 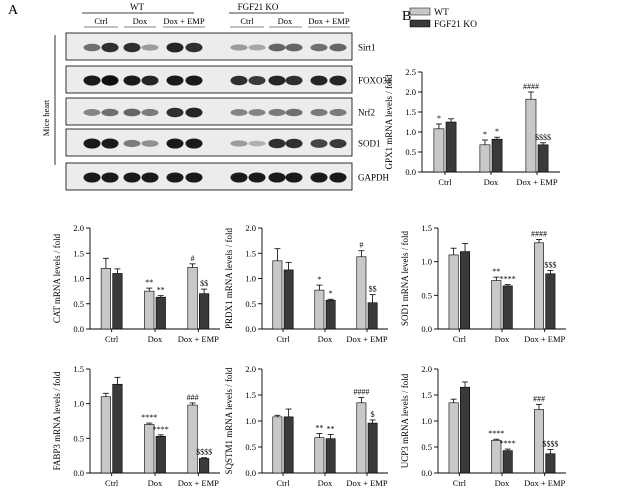 What do you see at coordinates (367, 48) in the screenshot?
I see `protein-label: Sirt1` at bounding box center [367, 48].